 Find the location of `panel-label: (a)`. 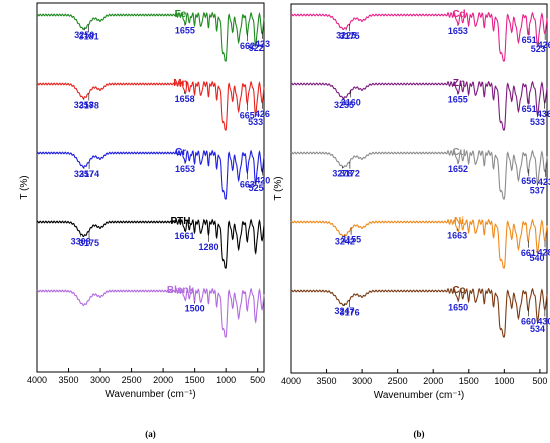

panel-label: (a) is located at coordinates (150, 434).